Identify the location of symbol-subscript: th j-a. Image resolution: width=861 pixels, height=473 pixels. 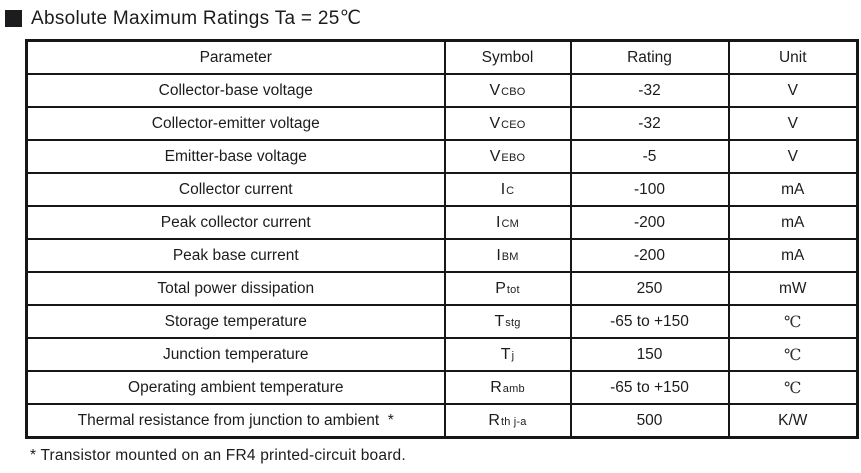
(513, 421).